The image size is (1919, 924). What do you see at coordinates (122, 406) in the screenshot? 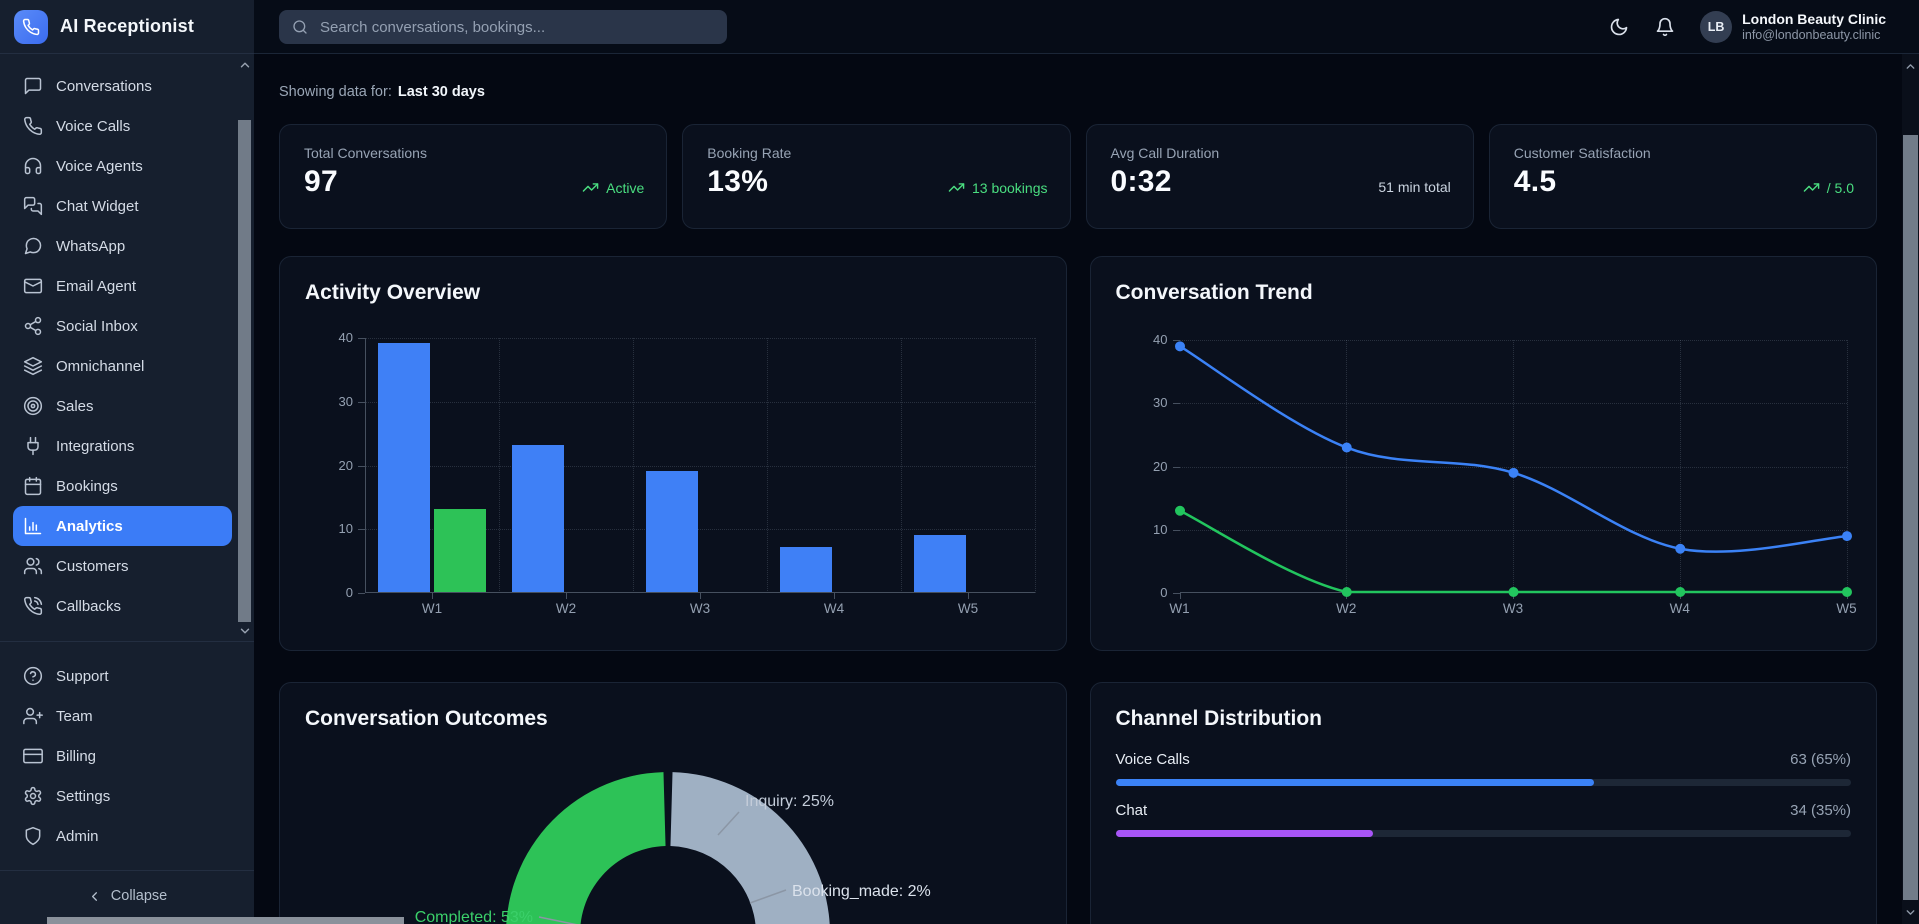
I see `sidebar-item-sales: Sales` at bounding box center [122, 406].